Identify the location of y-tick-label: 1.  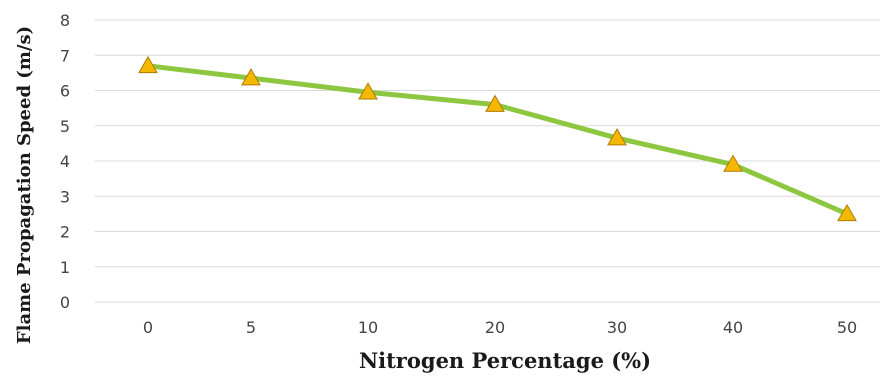
(65, 267).